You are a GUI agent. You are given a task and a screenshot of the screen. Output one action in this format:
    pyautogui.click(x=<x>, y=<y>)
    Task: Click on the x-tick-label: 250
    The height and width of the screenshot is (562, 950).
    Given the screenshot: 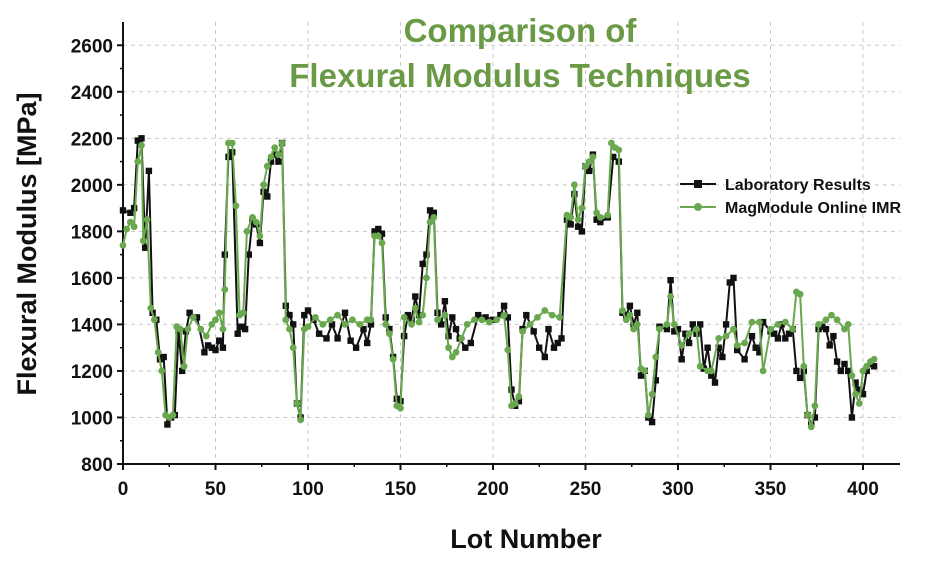 What is the action you would take?
    pyautogui.click(x=586, y=489)
    